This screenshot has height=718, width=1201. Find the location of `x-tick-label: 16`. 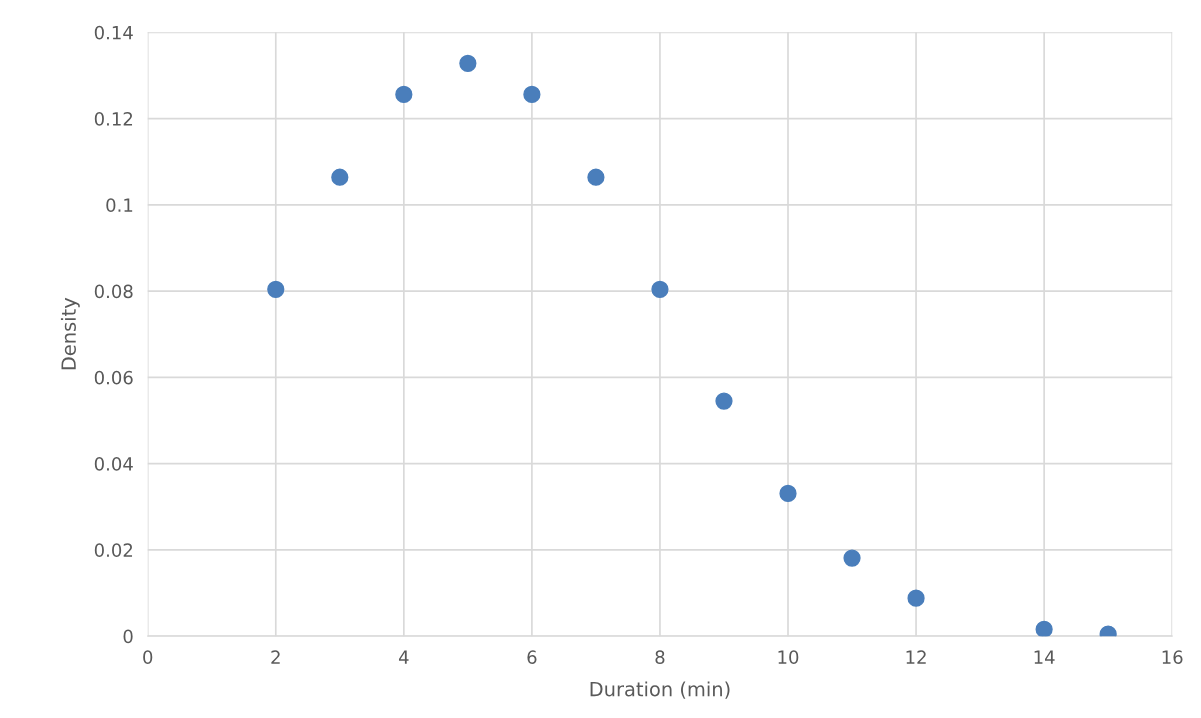

x-tick-label: 16 is located at coordinates (1172, 657).